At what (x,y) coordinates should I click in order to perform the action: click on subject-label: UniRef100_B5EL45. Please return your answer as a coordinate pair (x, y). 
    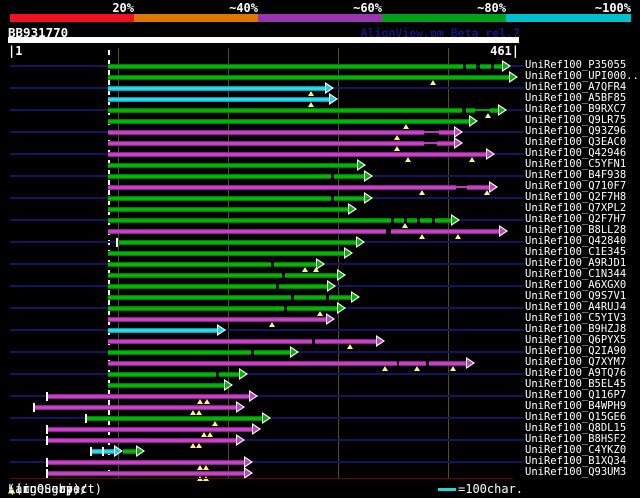
    Looking at the image, I should click on (576, 384).